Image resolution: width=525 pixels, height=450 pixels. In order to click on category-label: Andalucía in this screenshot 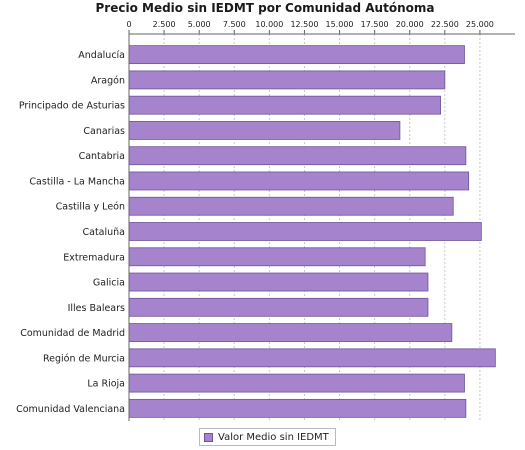, I will do `click(101, 55)`.